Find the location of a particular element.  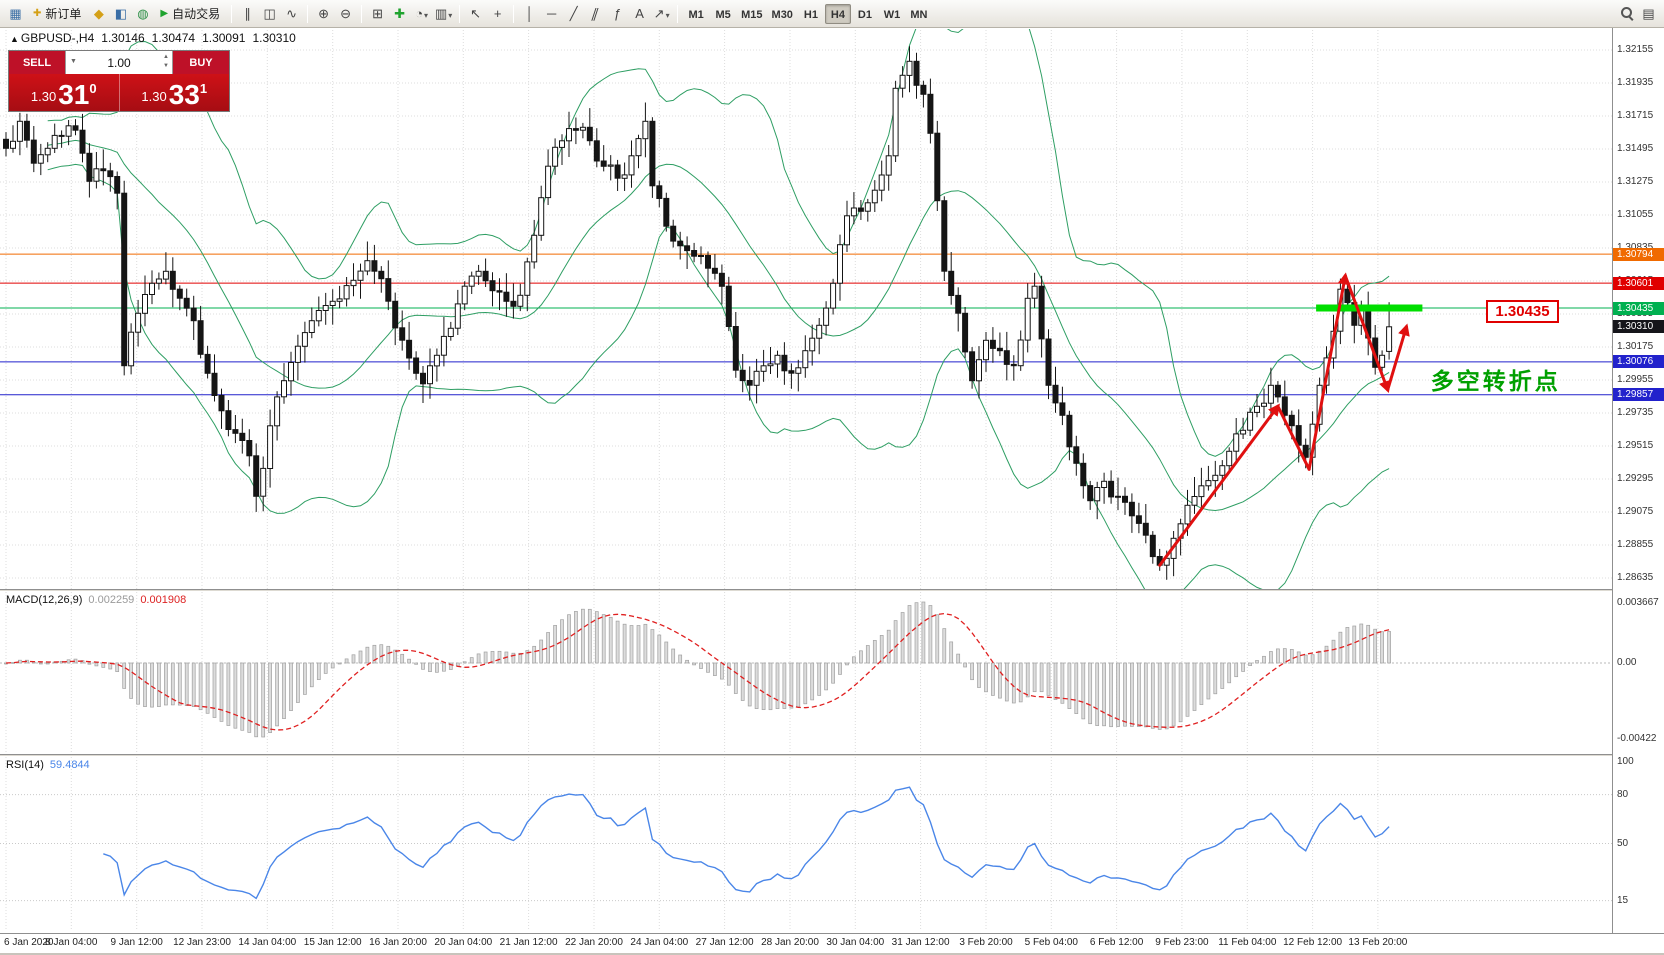

date-tick: 6 Feb 12:00 is located at coordinates (1116, 942).